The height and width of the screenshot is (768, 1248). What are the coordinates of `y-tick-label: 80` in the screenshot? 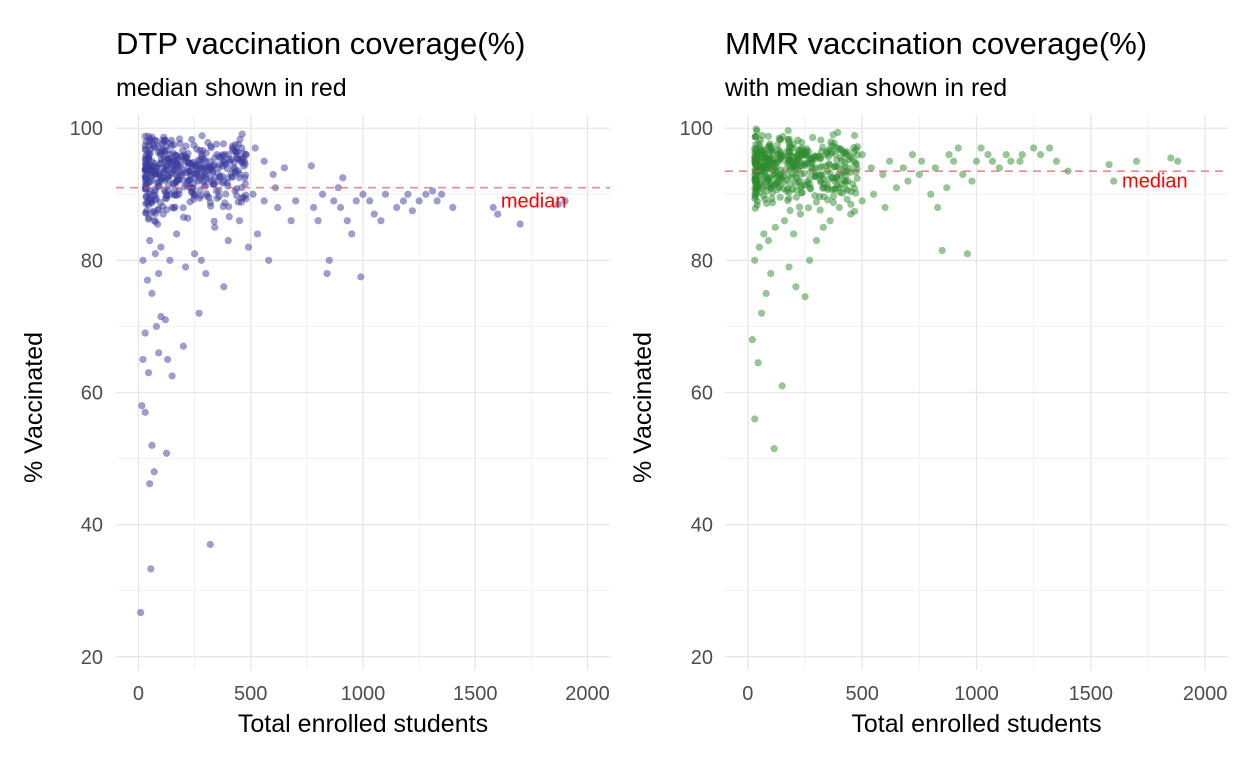 It's located at (702, 261).